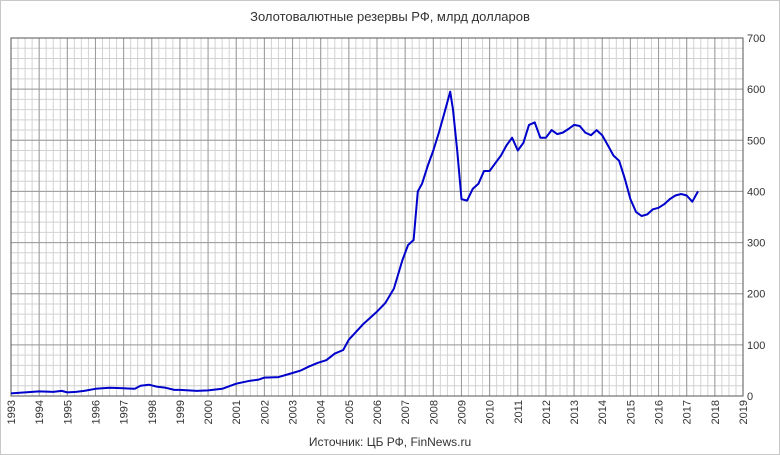 This screenshot has width=780, height=455. What do you see at coordinates (462, 412) in the screenshot?
I see `x-tick-label: 2009` at bounding box center [462, 412].